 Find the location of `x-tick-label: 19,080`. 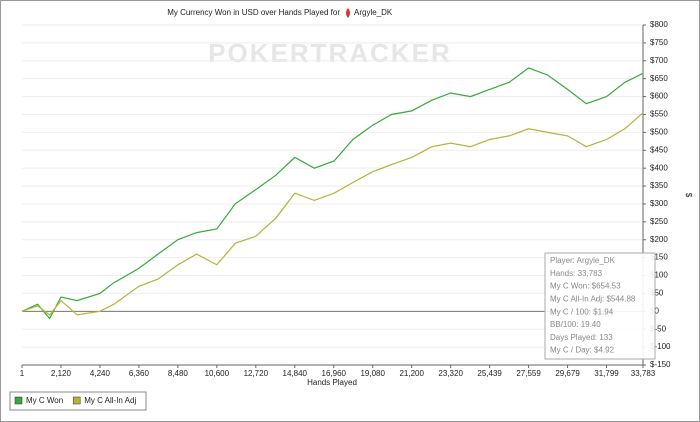

x-tick-label: 19,080 is located at coordinates (372, 373).